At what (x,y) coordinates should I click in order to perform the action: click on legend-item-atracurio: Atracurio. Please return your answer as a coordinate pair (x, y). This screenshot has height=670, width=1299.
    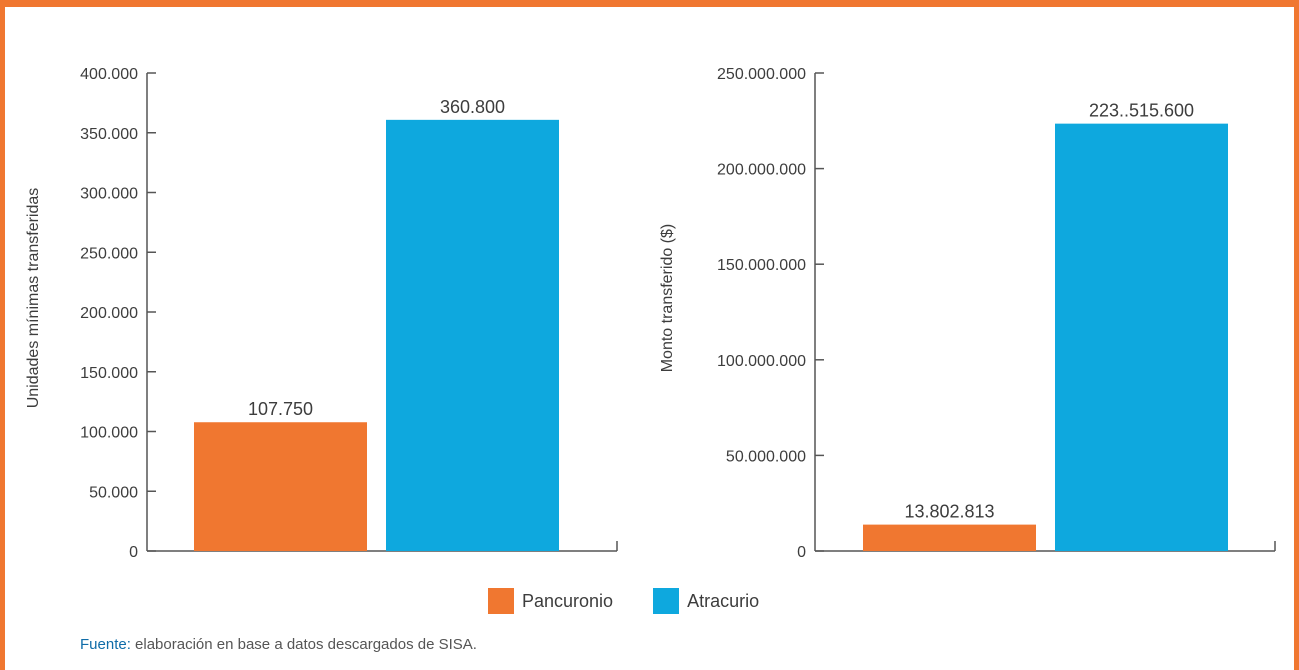
    Looking at the image, I should click on (706, 601).